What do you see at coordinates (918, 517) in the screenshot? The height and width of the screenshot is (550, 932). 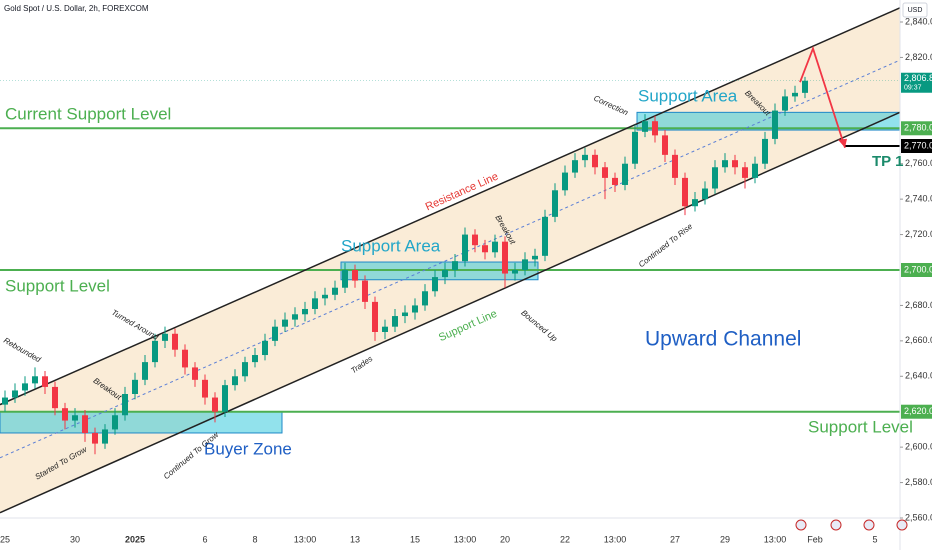 I see `y-tick-label: 2,560.00` at bounding box center [918, 517].